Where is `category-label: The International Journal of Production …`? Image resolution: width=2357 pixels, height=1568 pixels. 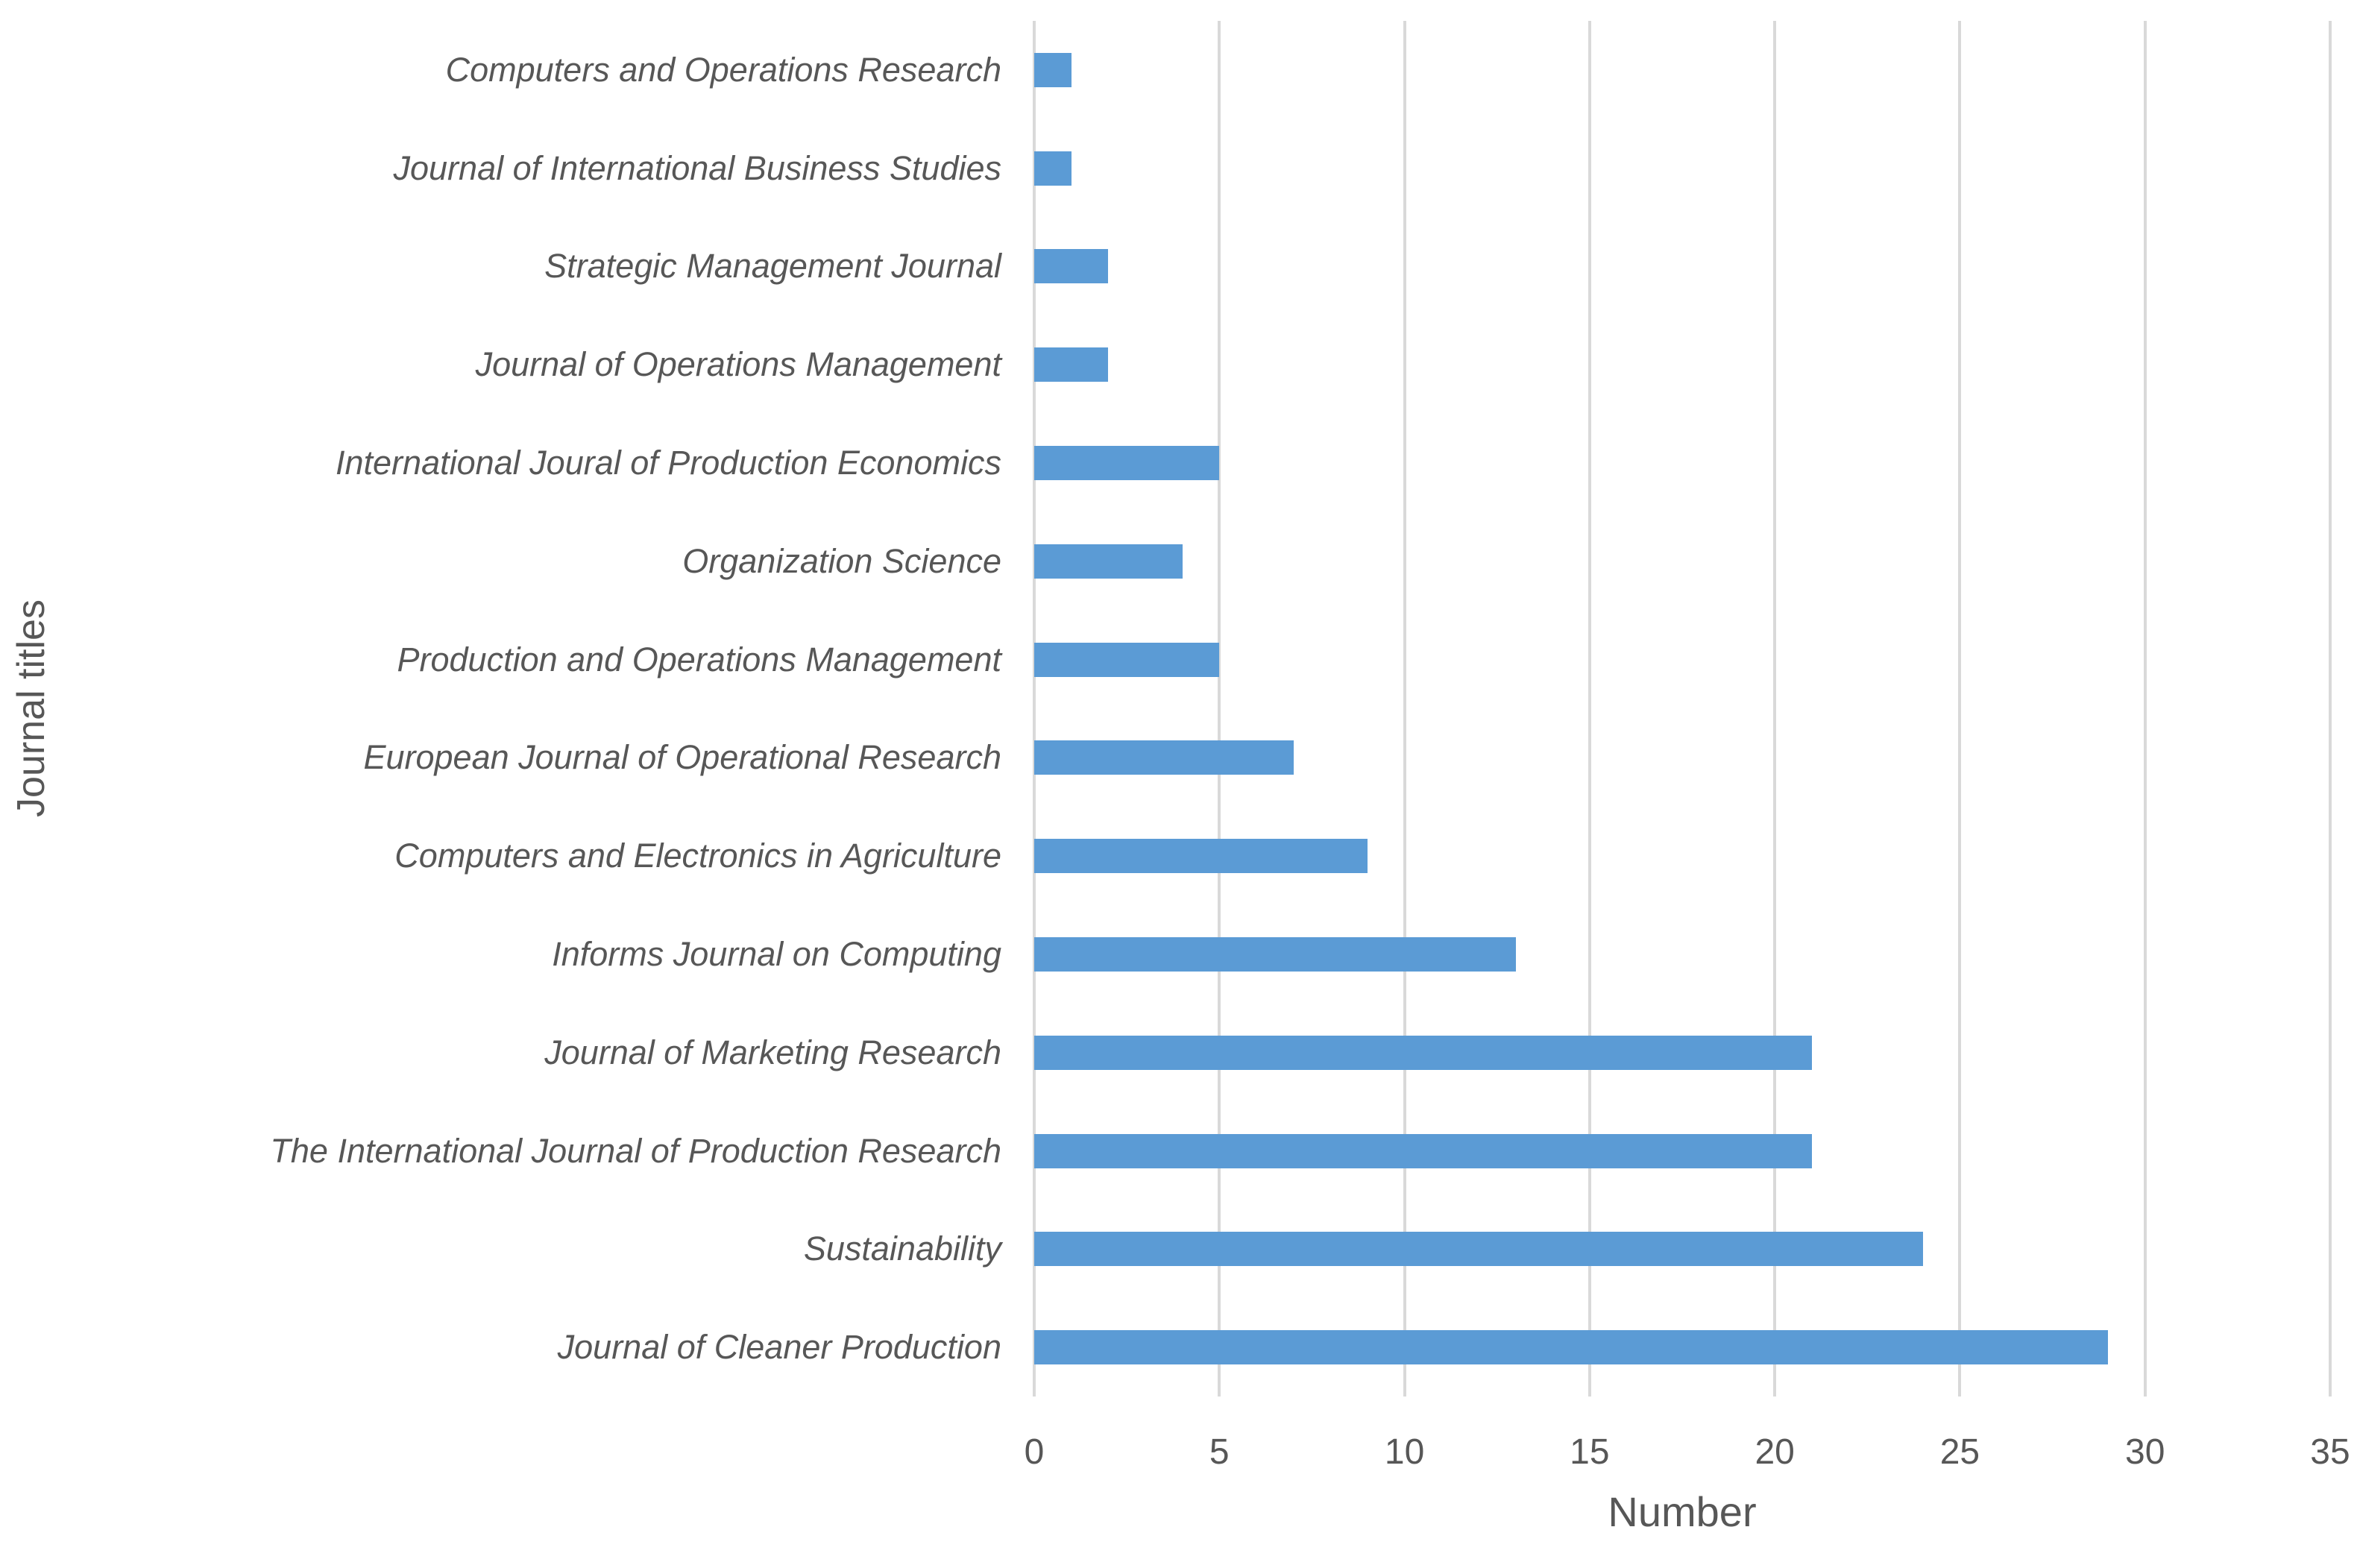 category-label: The International Journal of Production … is located at coordinates (635, 1150).